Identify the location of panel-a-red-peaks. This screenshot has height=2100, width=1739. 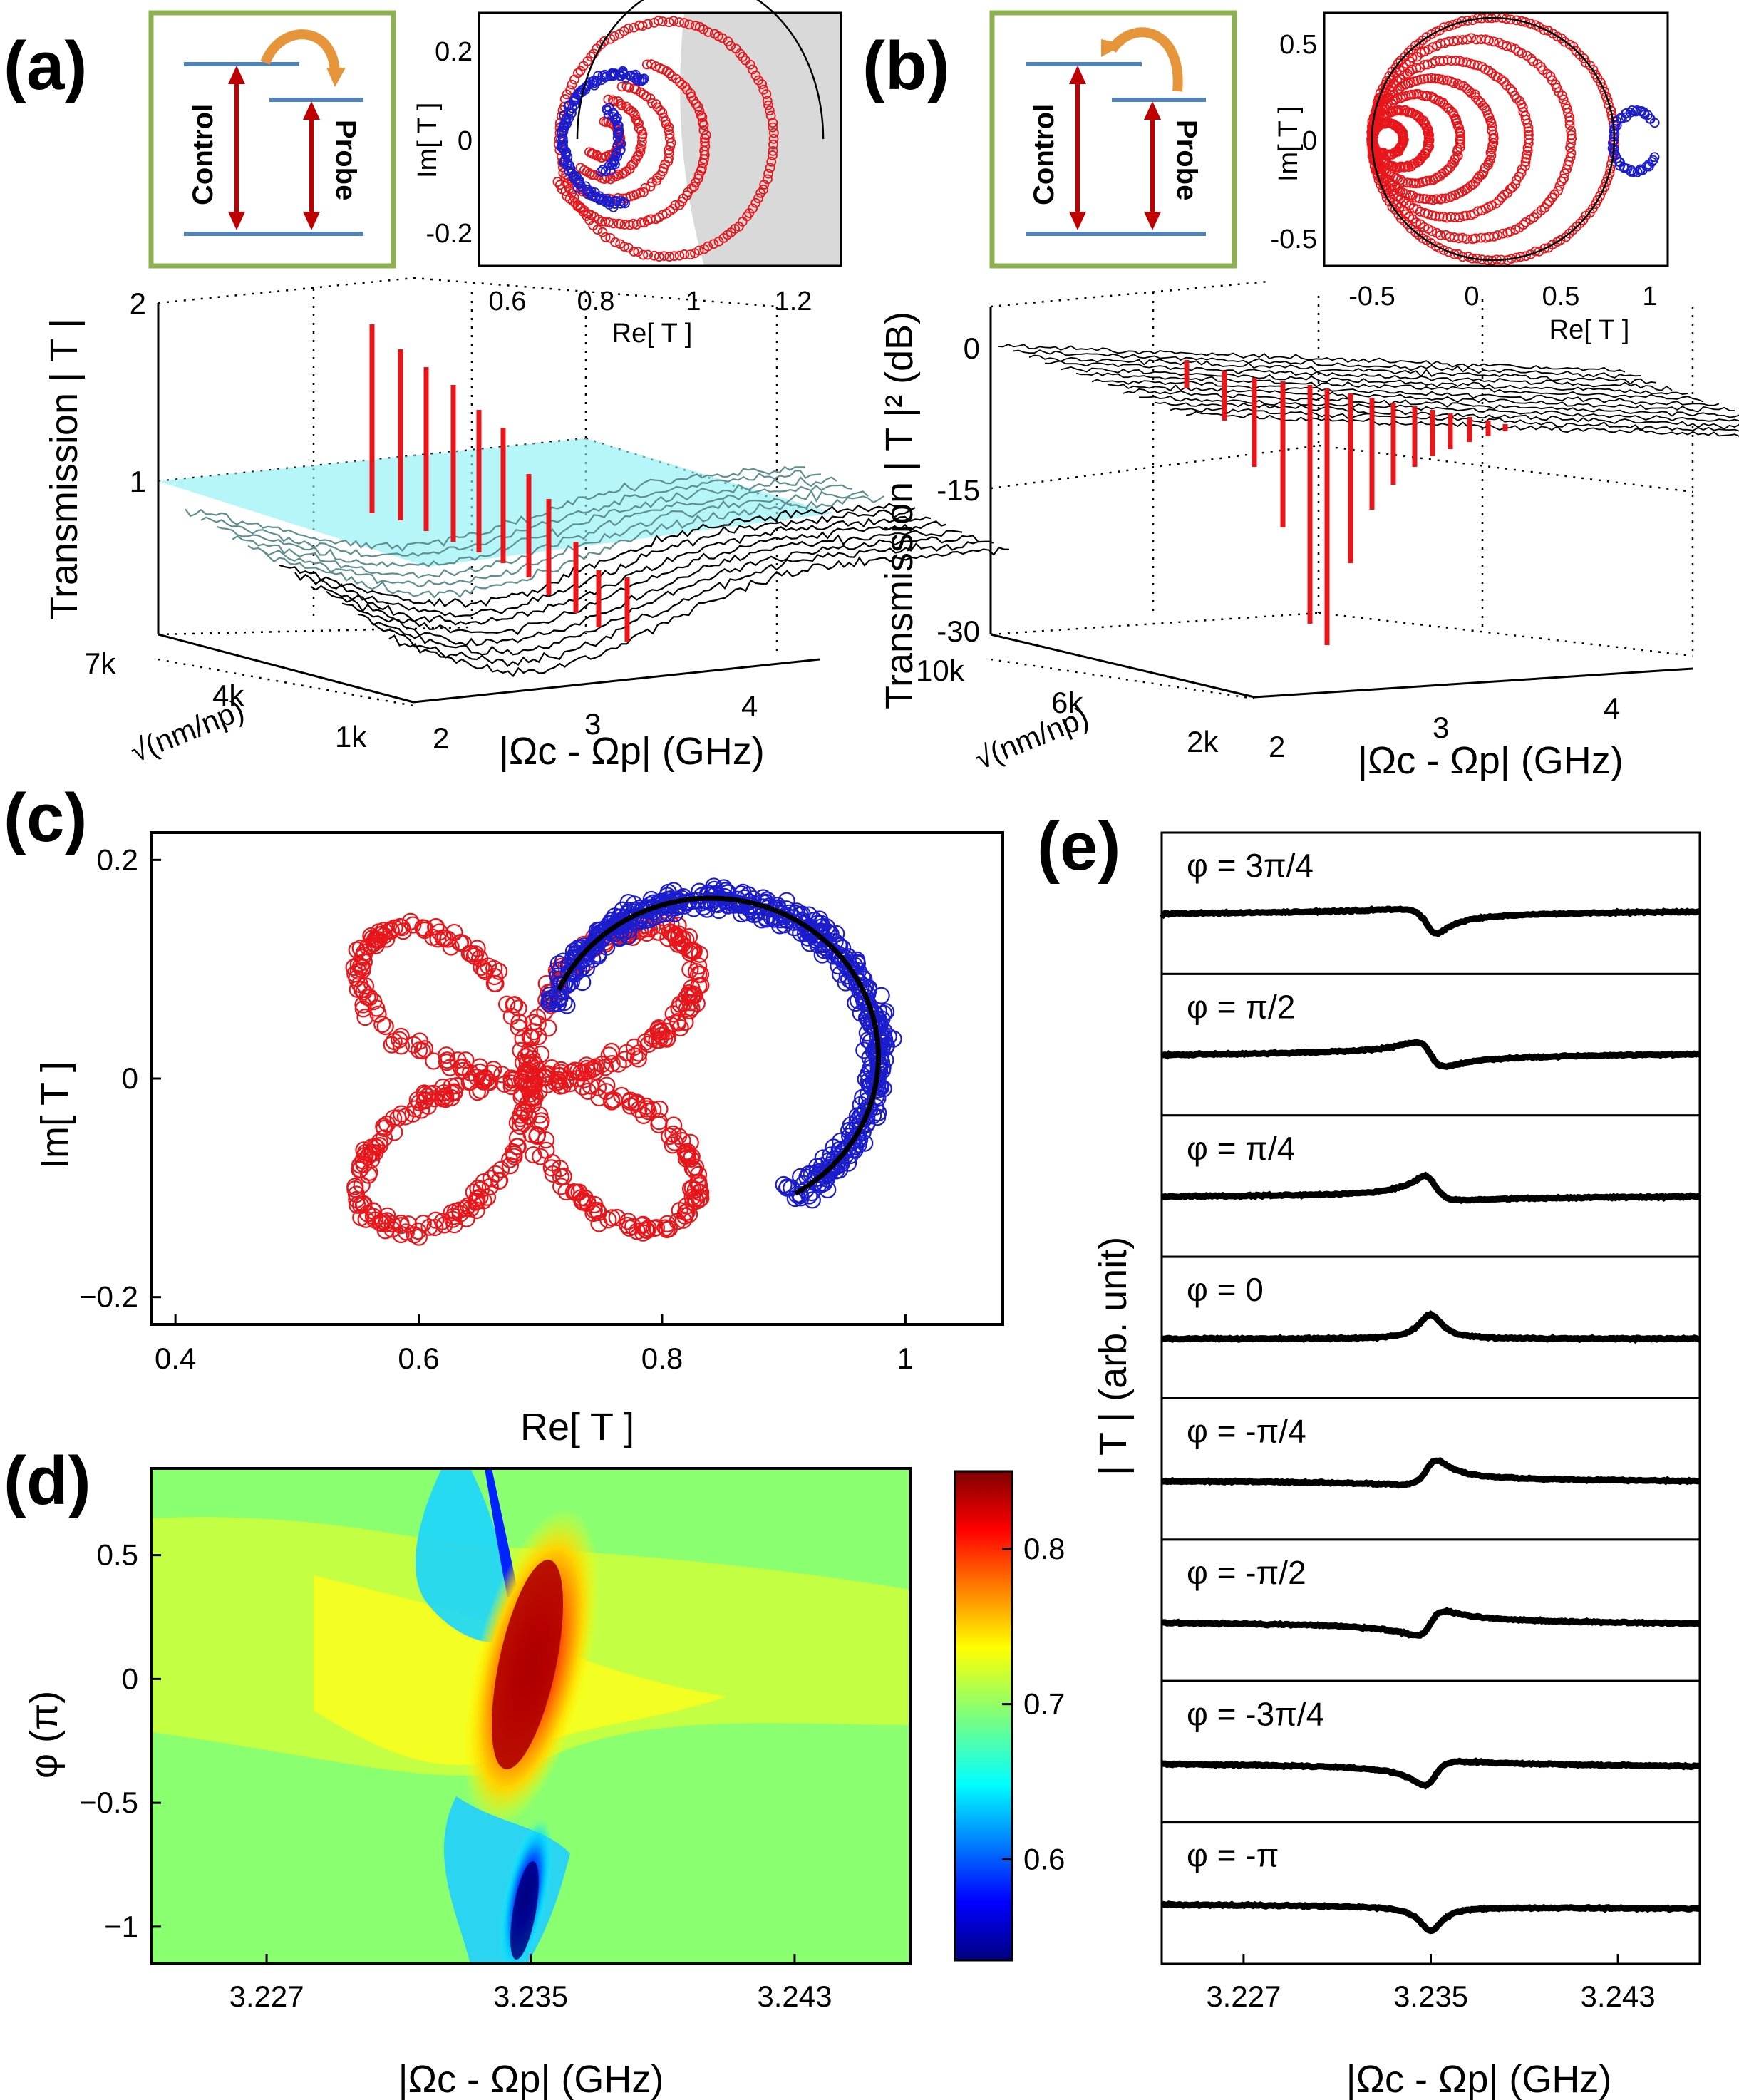
(499, 483).